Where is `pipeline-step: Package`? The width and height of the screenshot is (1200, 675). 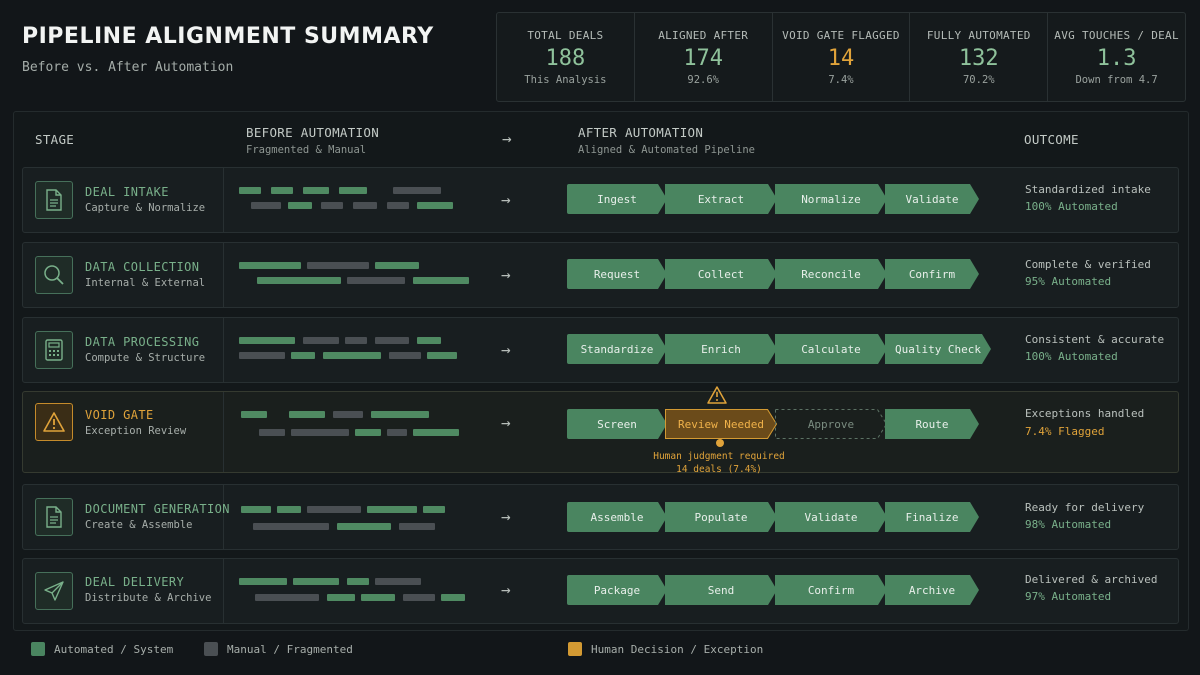 pipeline-step: Package is located at coordinates (617, 590).